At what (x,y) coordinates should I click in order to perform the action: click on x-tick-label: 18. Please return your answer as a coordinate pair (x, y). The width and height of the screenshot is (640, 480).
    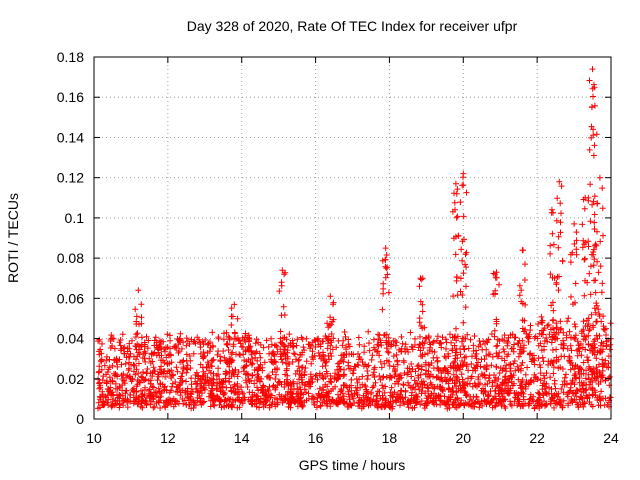
    Looking at the image, I should click on (390, 438).